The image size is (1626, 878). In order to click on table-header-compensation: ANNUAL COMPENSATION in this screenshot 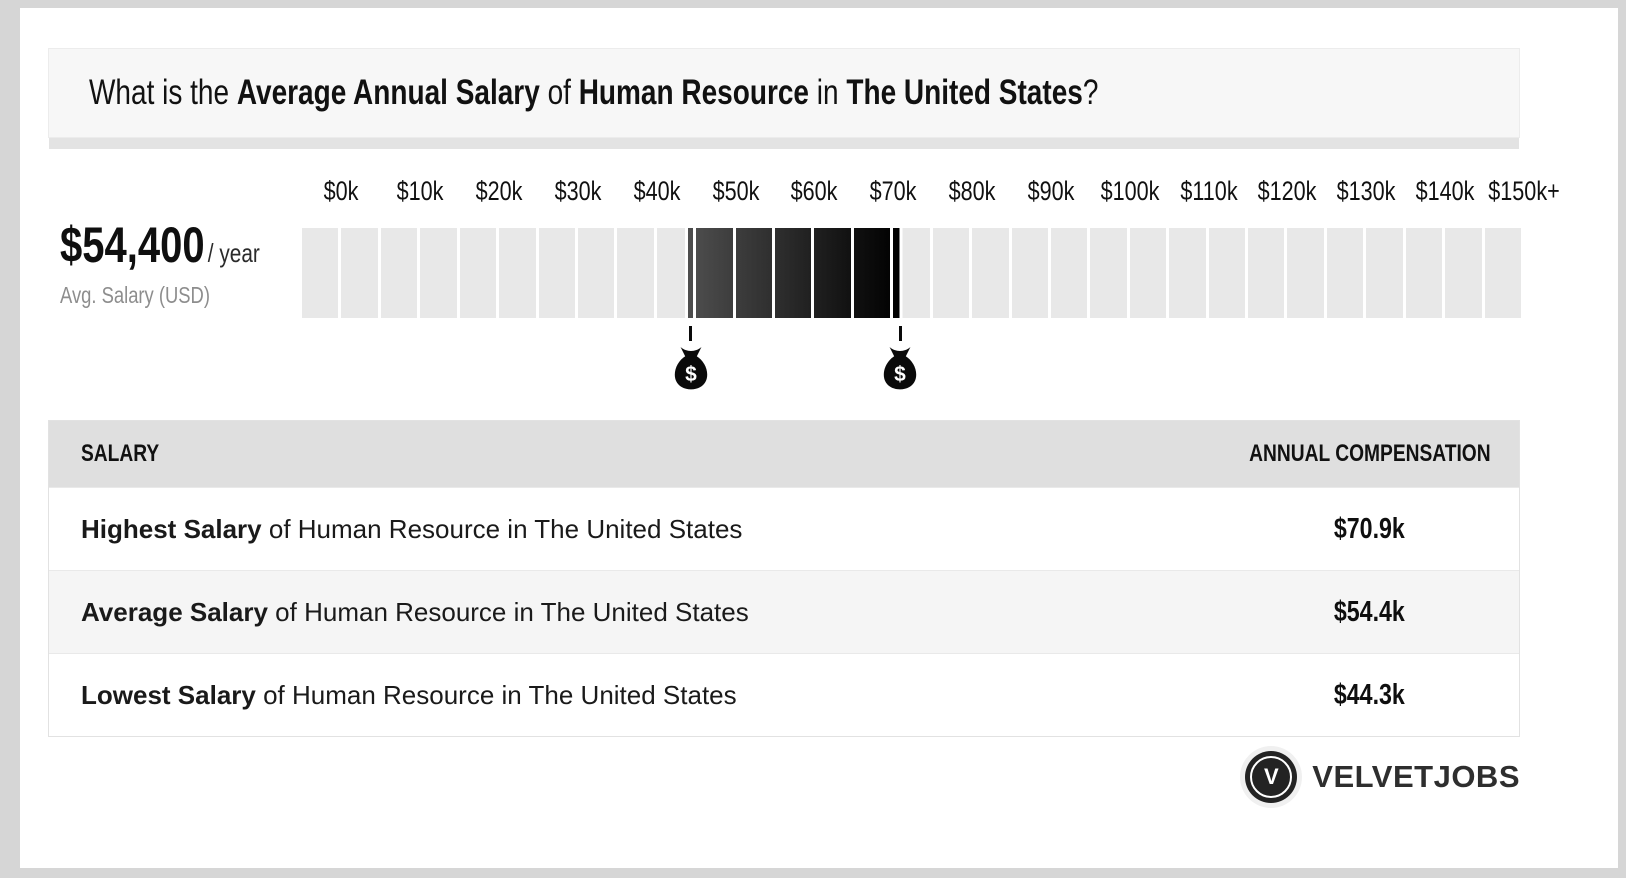, I will do `click(1370, 453)`.